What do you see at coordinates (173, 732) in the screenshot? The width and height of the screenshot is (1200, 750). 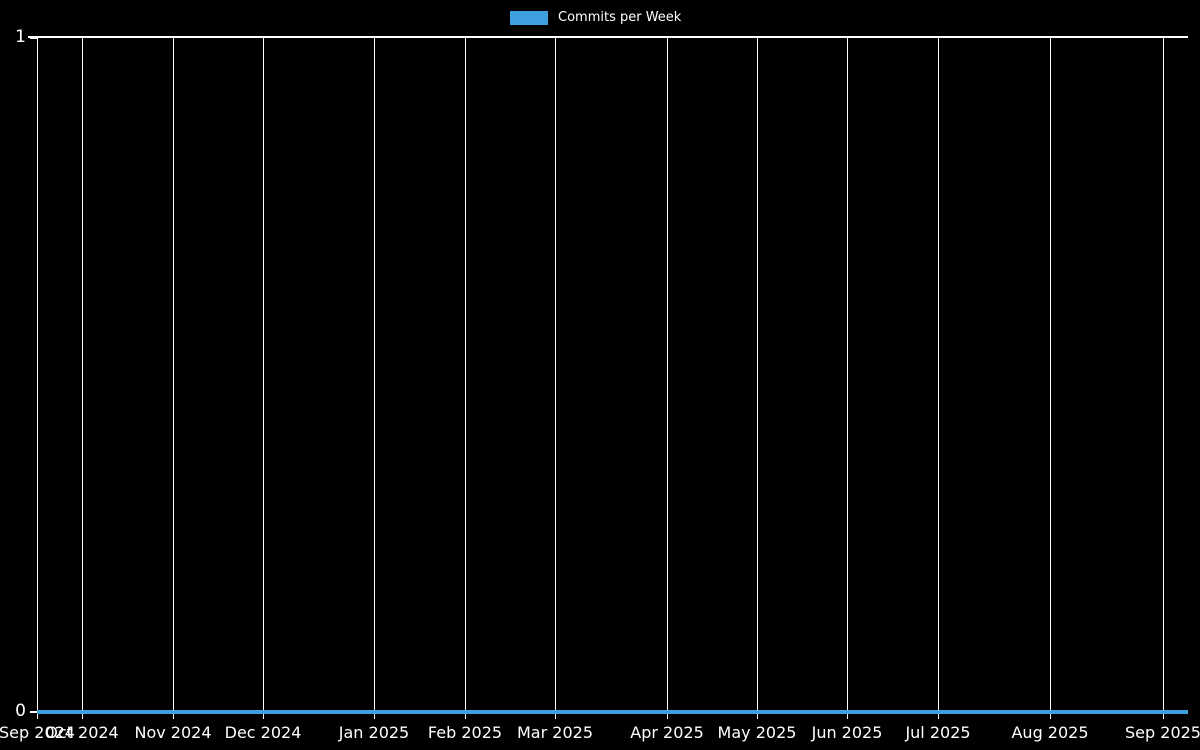 I see `xtick-label: Nov 2024` at bounding box center [173, 732].